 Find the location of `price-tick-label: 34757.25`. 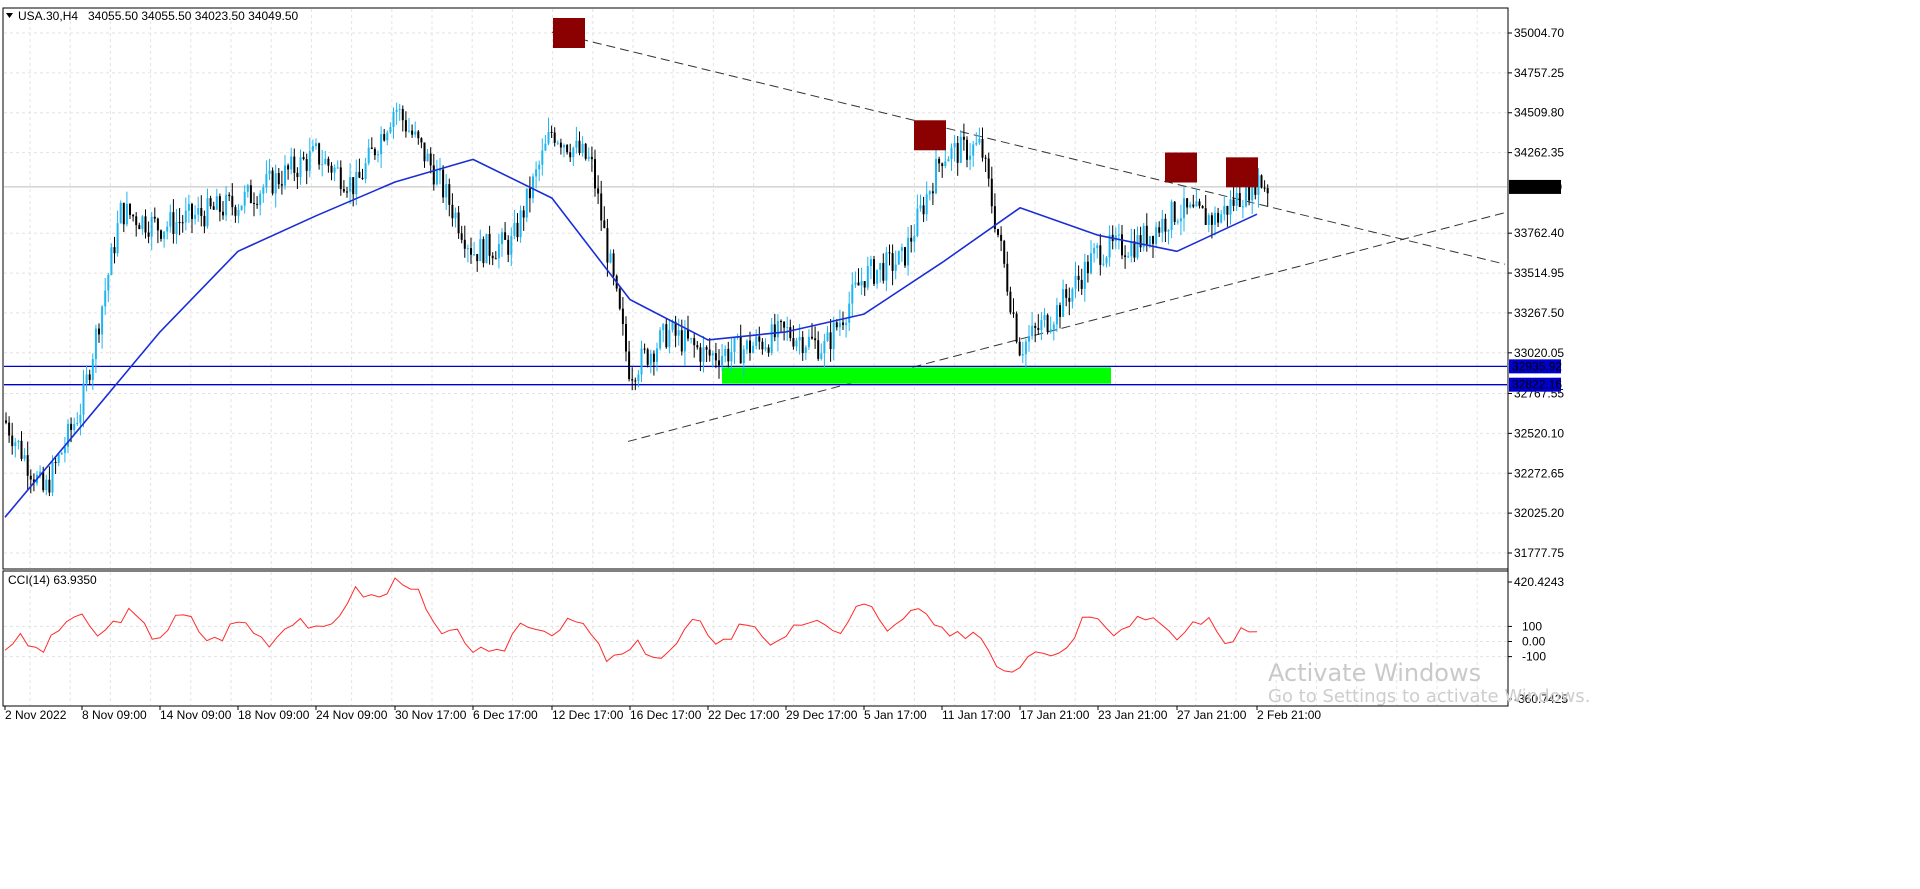

price-tick-label: 34757.25 is located at coordinates (1539, 73).